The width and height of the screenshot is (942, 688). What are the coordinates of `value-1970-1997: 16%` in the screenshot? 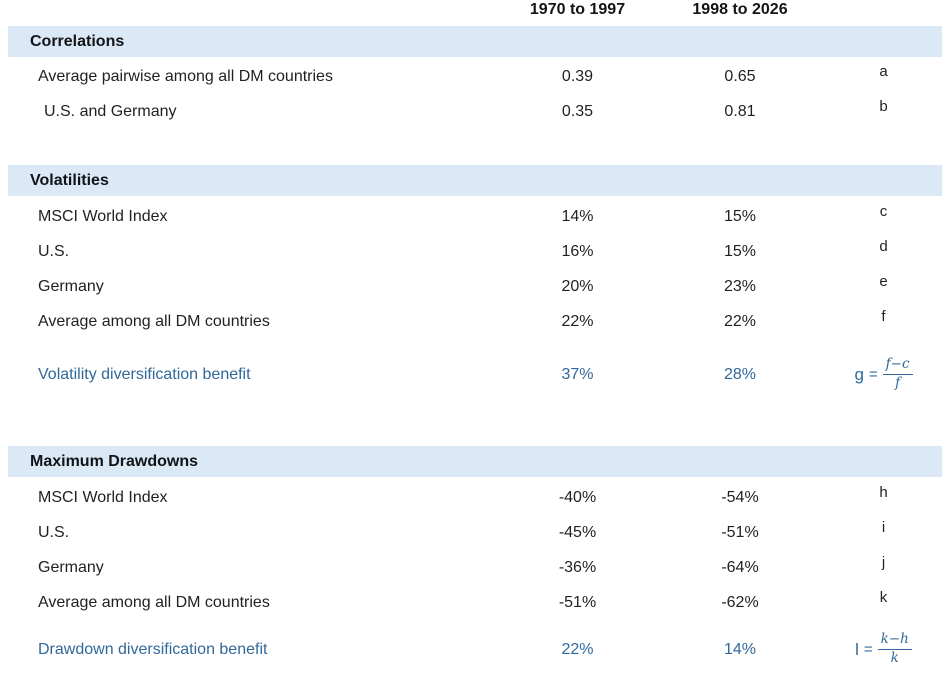 It's located at (577, 251).